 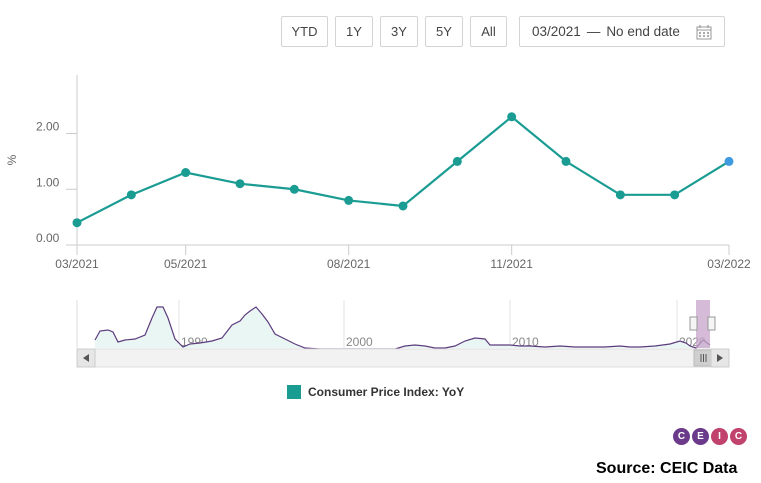 What do you see at coordinates (399, 31) in the screenshot?
I see `range-button-3y: 3Y` at bounding box center [399, 31].